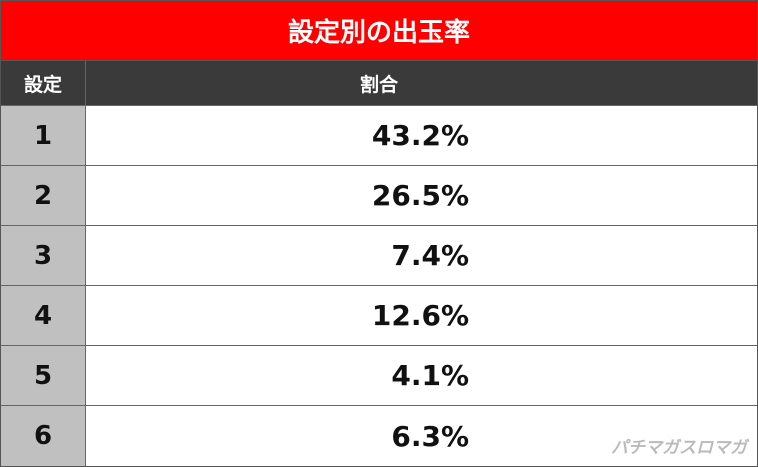 This screenshot has height=467, width=758. Describe the element at coordinates (420, 135) in the screenshot. I see `rate-cell: 43.2%` at that location.